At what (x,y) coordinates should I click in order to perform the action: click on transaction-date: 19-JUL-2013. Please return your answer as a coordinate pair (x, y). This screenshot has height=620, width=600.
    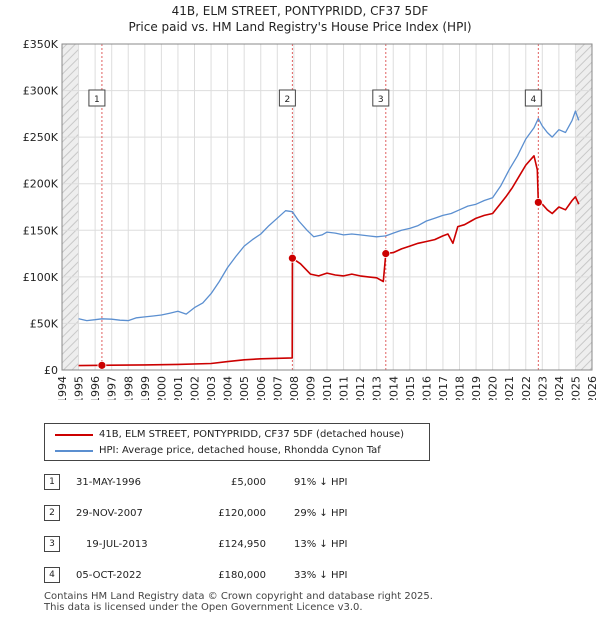
    Looking at the image, I should click on (117, 544).